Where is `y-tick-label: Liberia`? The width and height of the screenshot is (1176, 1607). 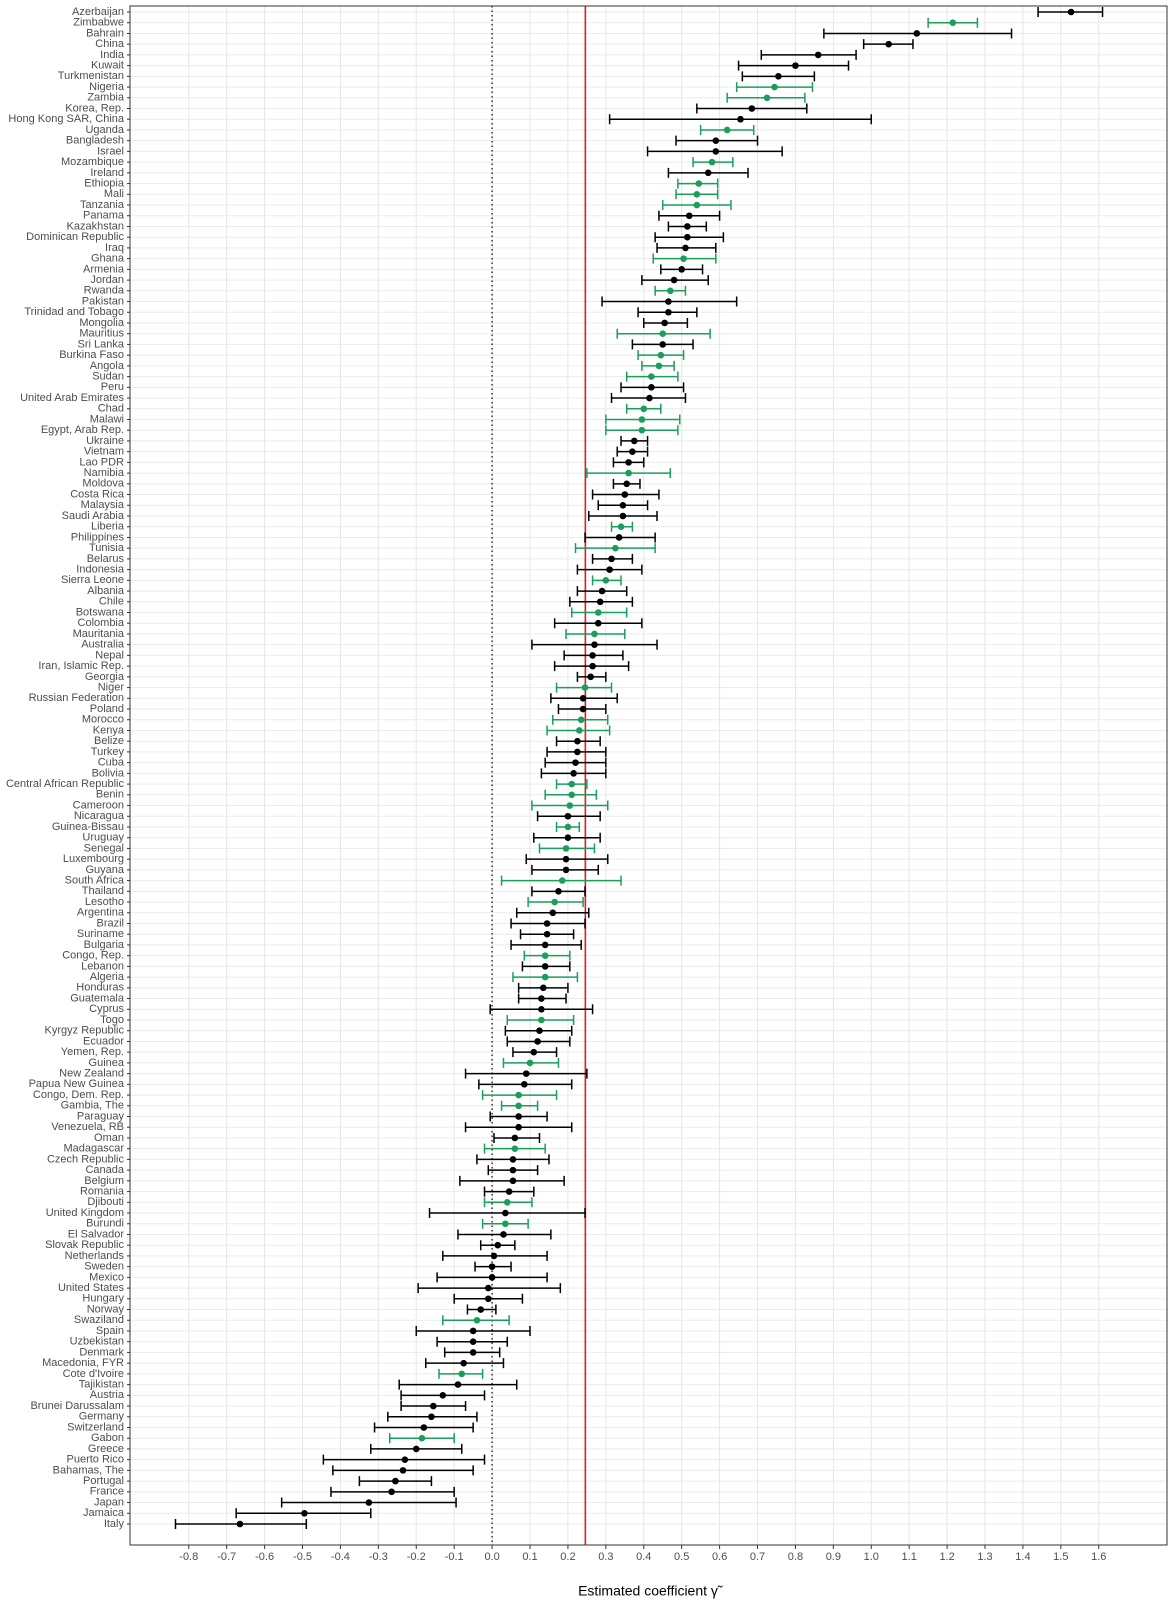
y-tick-label: Liberia is located at coordinates (108, 527).